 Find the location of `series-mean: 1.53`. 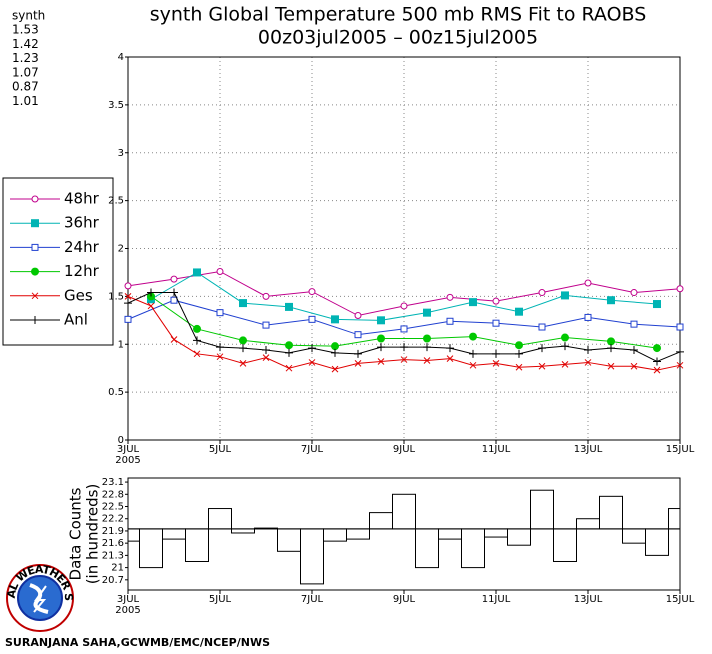

series-mean: 1.53 is located at coordinates (25, 30).